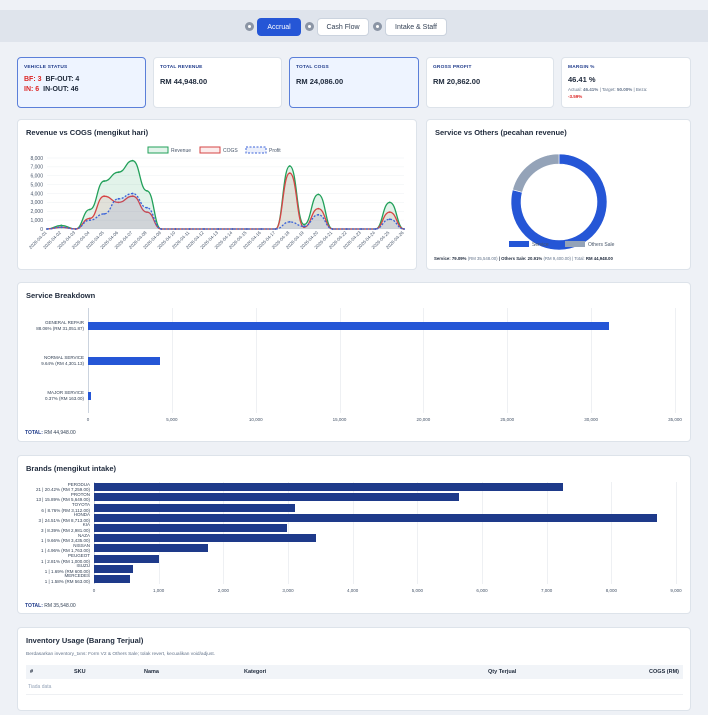  Describe the element at coordinates (377, 26) in the screenshot. I see `intake-staff-radio-icon` at that location.